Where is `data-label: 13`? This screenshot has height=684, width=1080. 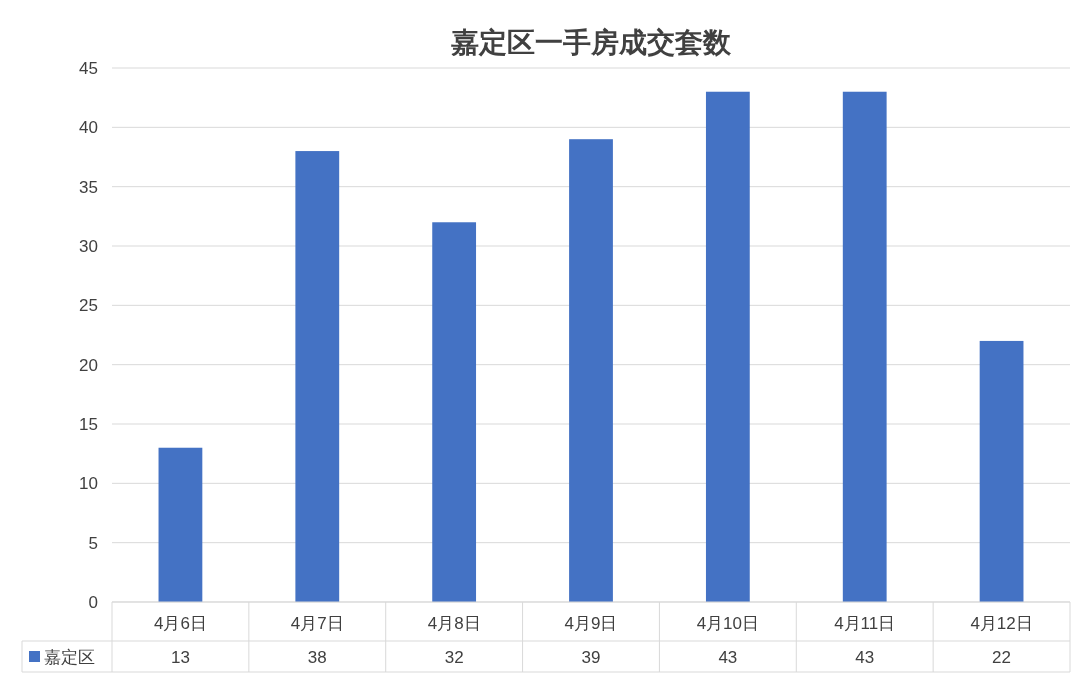 data-label: 13 is located at coordinates (180, 657).